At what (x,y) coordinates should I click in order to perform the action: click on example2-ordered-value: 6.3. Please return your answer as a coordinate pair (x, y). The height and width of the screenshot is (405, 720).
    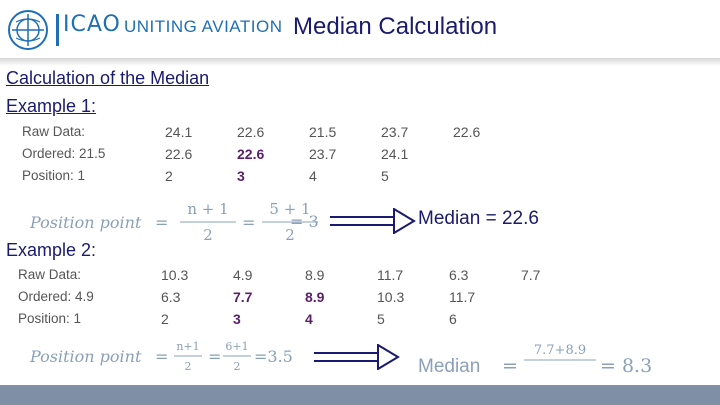
    Looking at the image, I should click on (171, 297).